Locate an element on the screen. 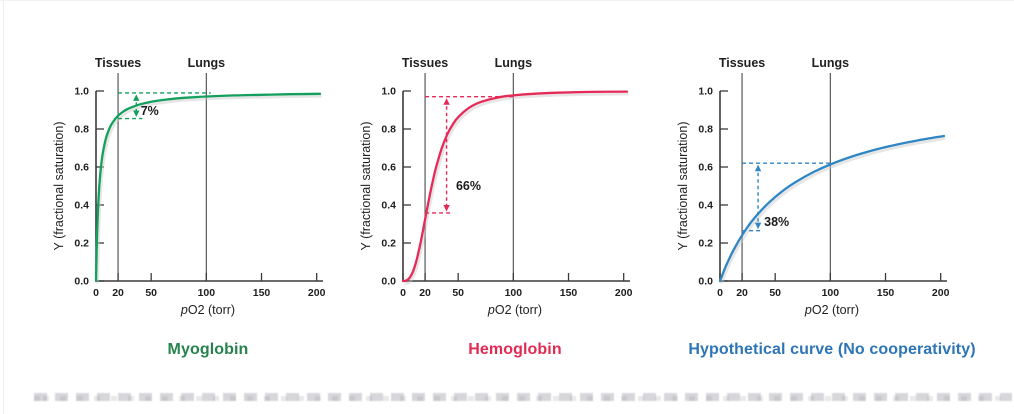 The image size is (1014, 414). myoglobin-curve is located at coordinates (208, 187).